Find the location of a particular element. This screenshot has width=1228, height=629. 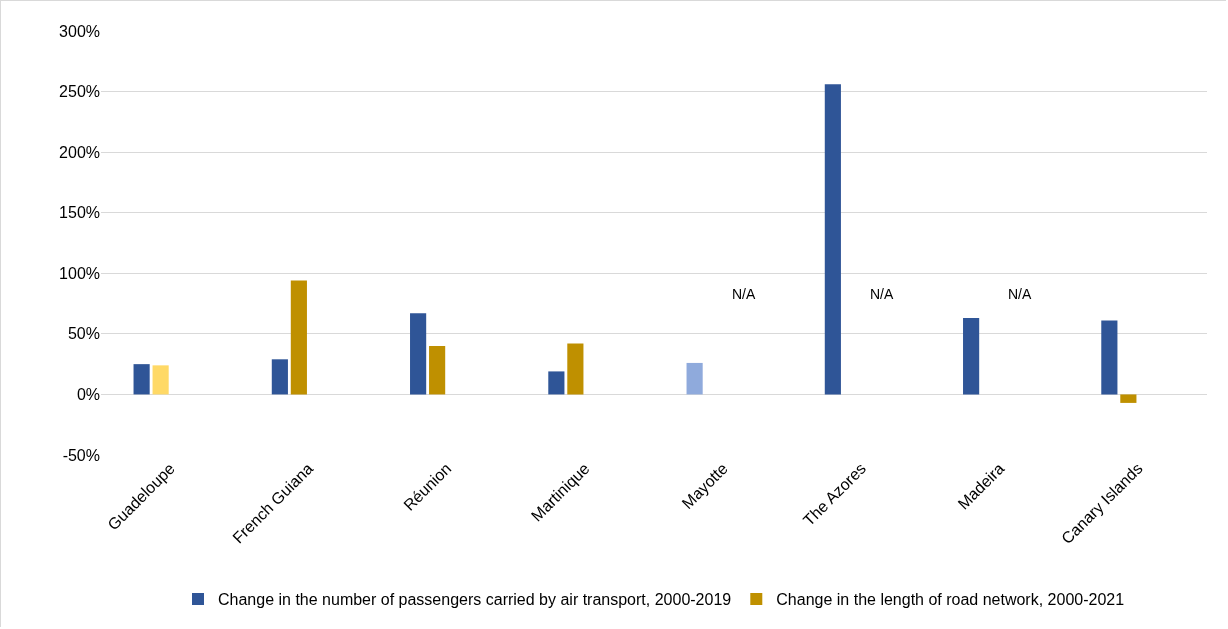

y-tick-label: 300% is located at coordinates (79, 31).